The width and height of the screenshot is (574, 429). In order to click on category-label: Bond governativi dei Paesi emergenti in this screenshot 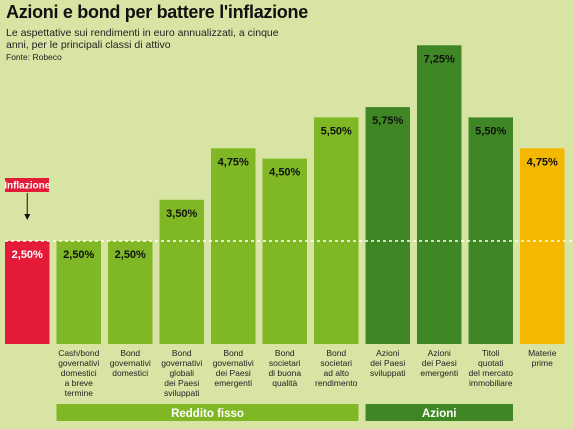, I will do `click(233, 368)`.